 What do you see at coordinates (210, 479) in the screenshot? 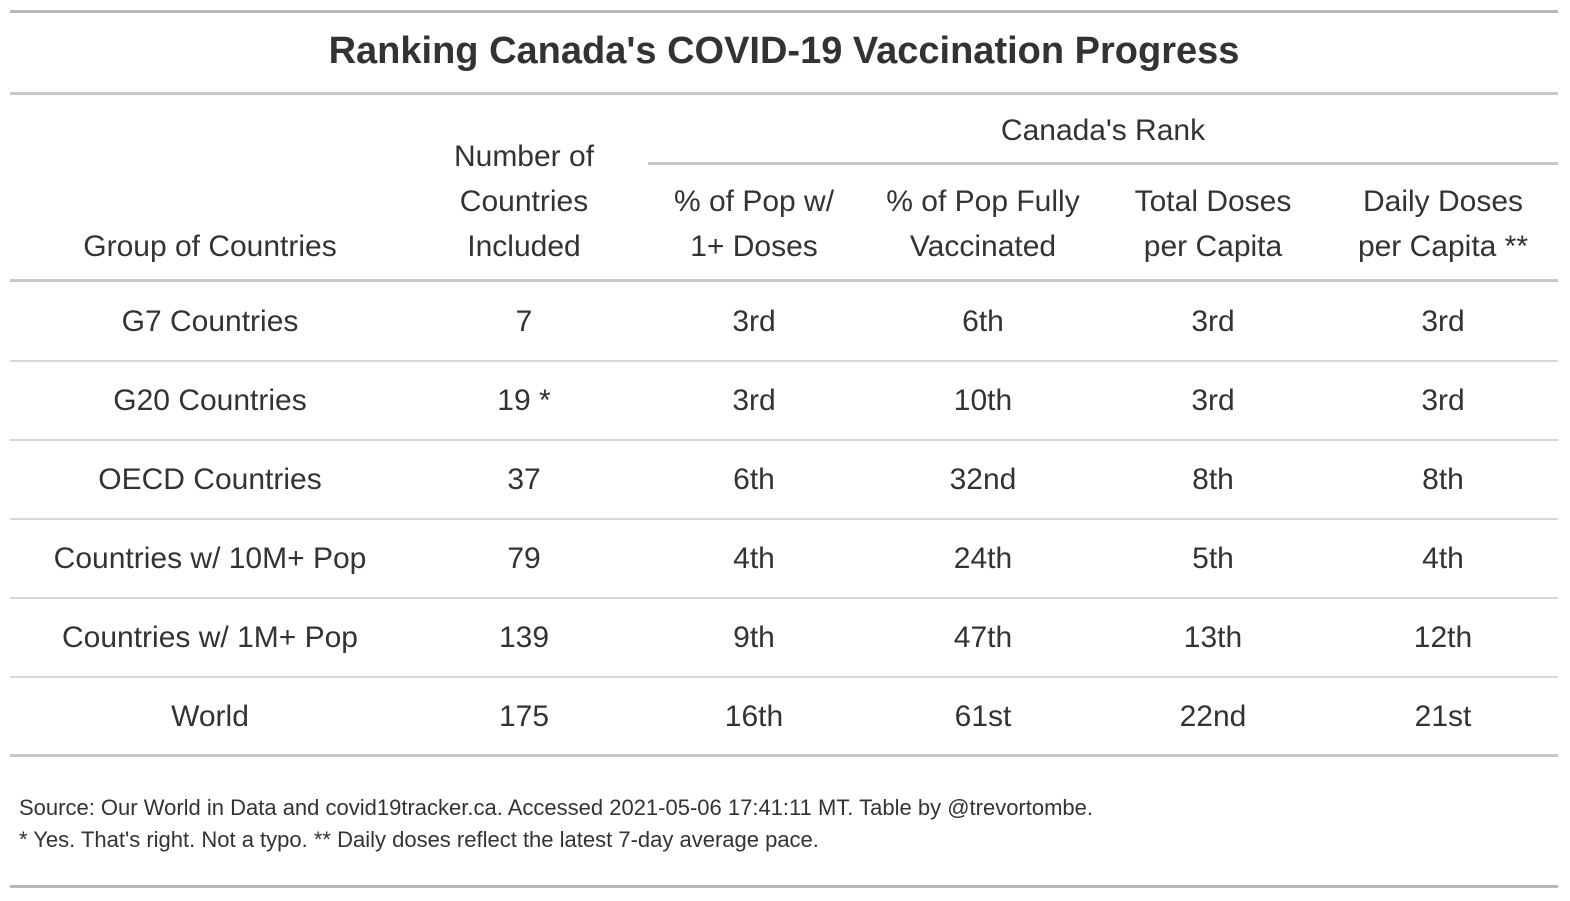
I see `table-cell-group: OECD Countries` at bounding box center [210, 479].